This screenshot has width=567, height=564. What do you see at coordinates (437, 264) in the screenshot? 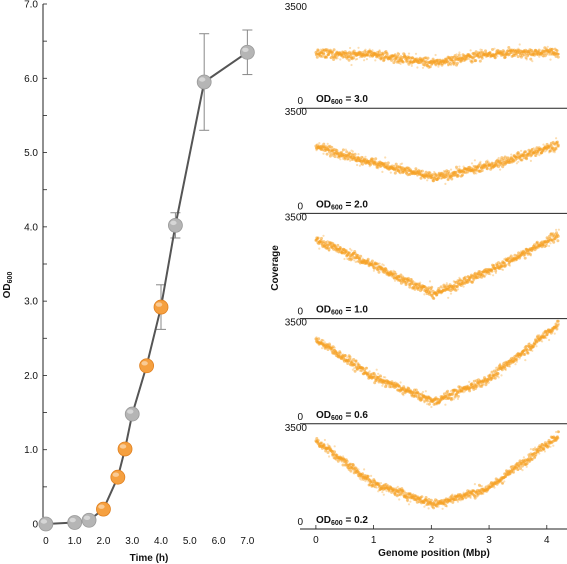
I see `coverage-points` at bounding box center [437, 264].